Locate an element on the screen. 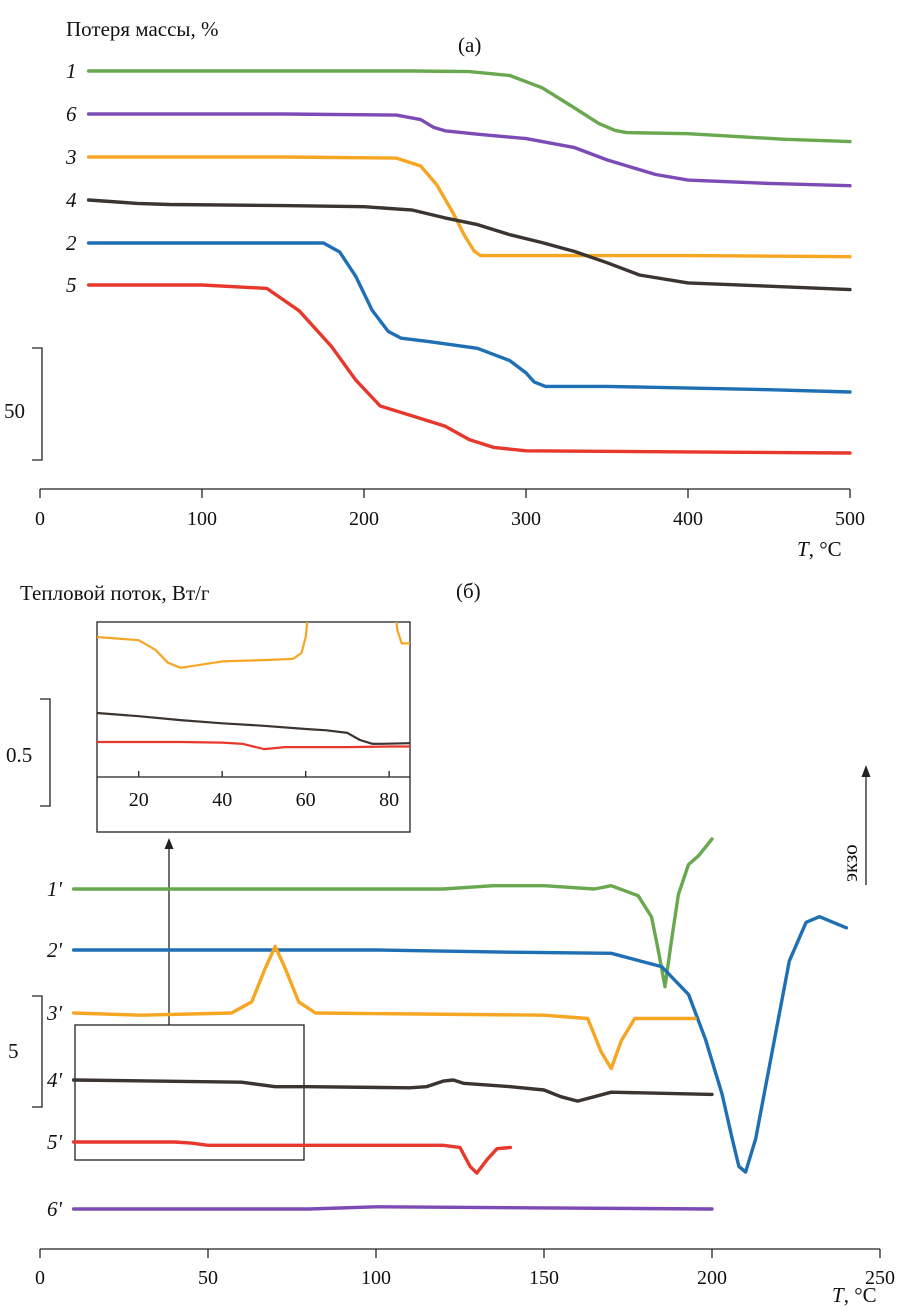  panel-b-xlabel-unit: , °C is located at coordinates (860, 1295).